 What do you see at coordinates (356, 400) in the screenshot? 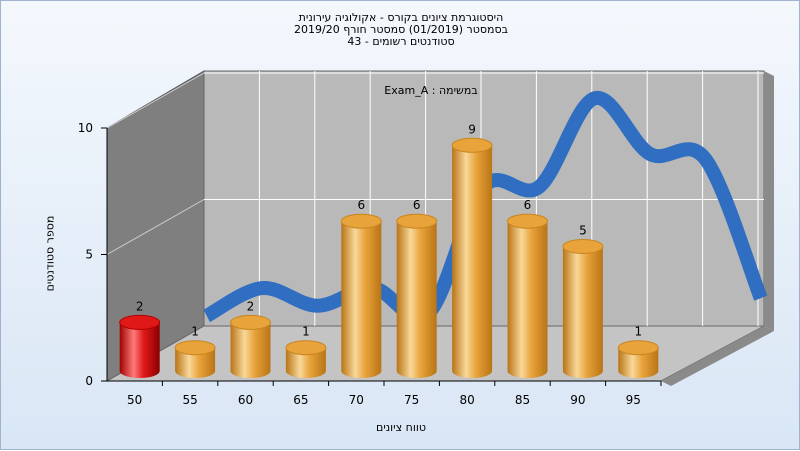
I see `x-tick-label: 70` at bounding box center [356, 400].